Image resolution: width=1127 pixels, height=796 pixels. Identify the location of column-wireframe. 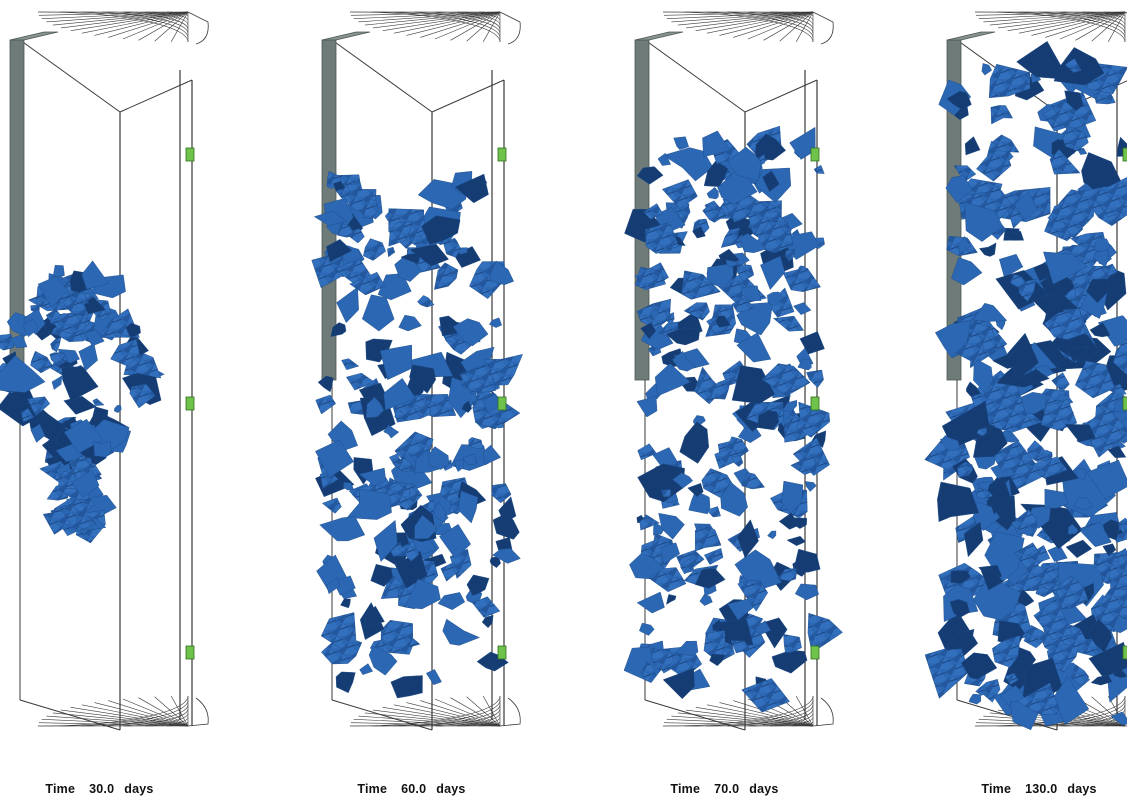
(106, 385).